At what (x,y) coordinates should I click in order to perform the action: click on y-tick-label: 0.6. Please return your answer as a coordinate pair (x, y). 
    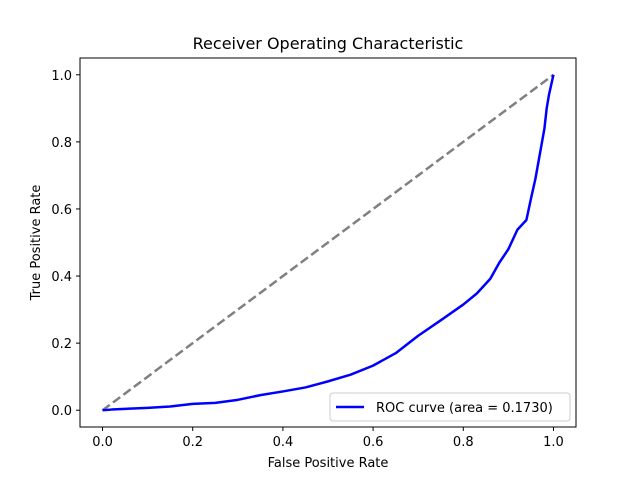
    Looking at the image, I should click on (61, 210).